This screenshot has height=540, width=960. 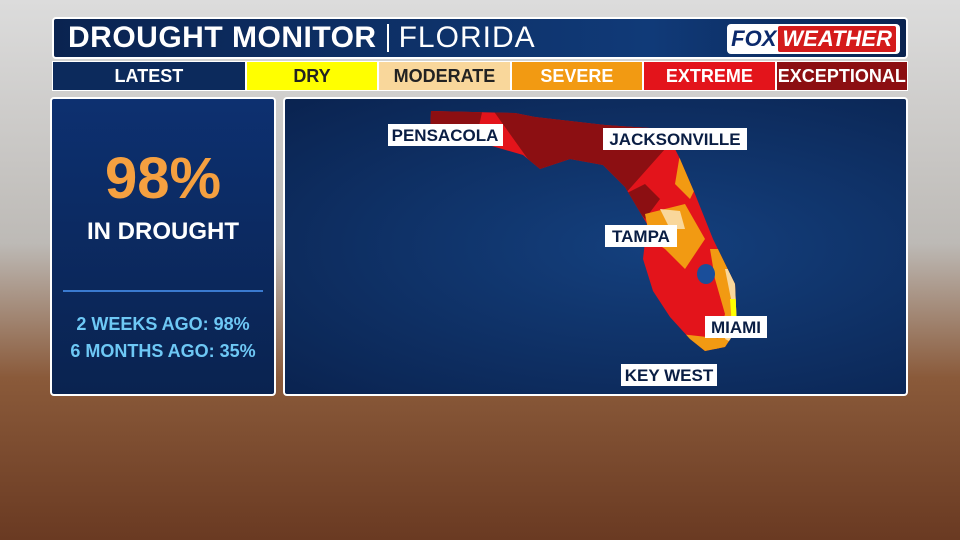 I want to click on title: DROUGHT MONITOR, so click(x=222, y=37).